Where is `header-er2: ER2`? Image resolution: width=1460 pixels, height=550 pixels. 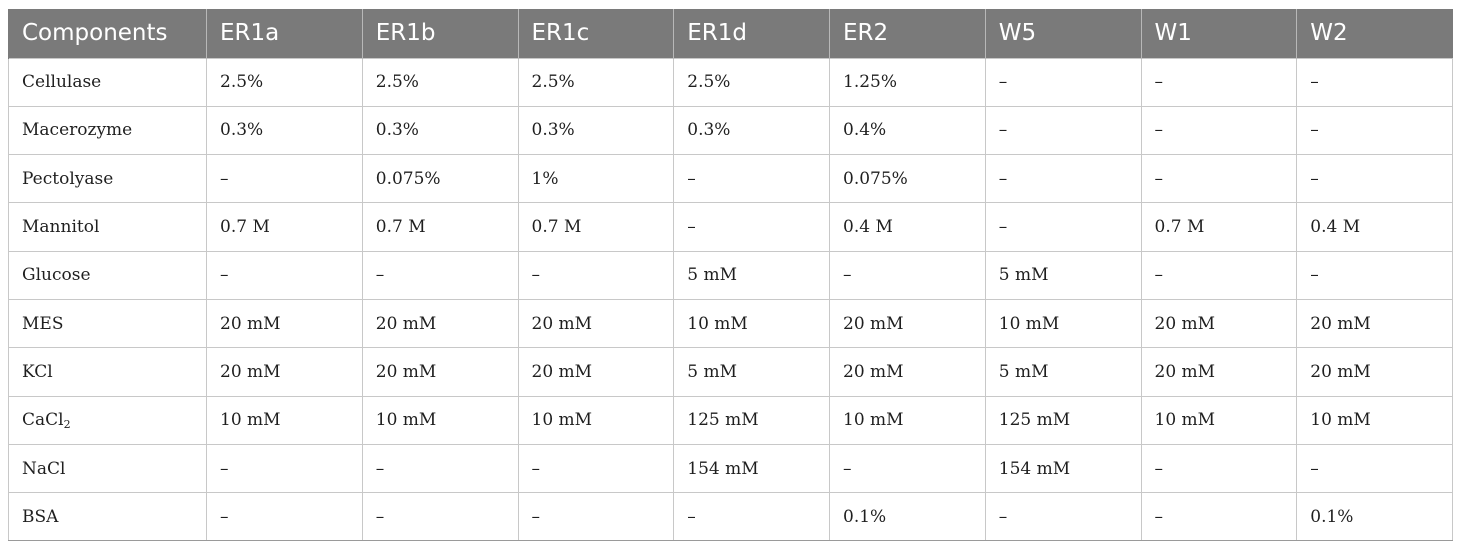
header-er2: ER2 is located at coordinates (907, 33).